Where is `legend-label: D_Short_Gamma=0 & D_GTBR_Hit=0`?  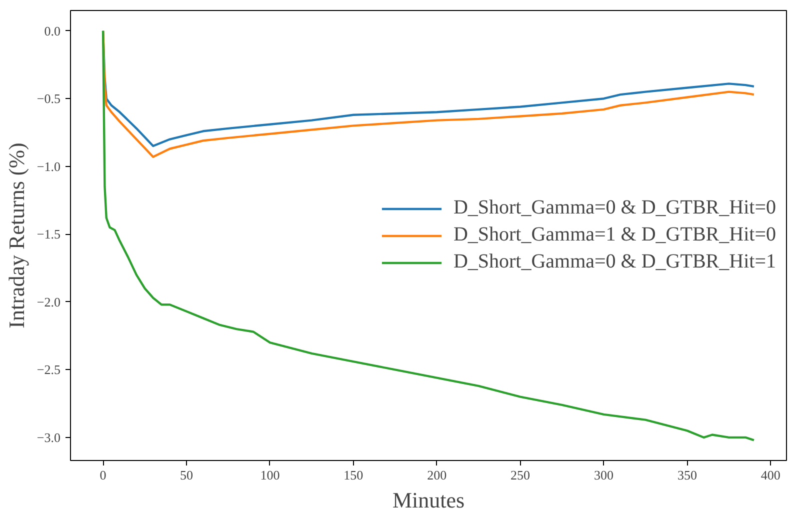 legend-label: D_Short_Gamma=0 & D_GTBR_Hit=0 is located at coordinates (614, 208).